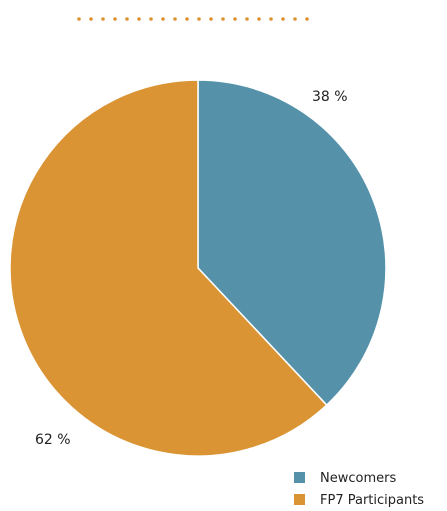  What do you see at coordinates (193, 19) in the screenshot?
I see `dotted-divider` at bounding box center [193, 19].